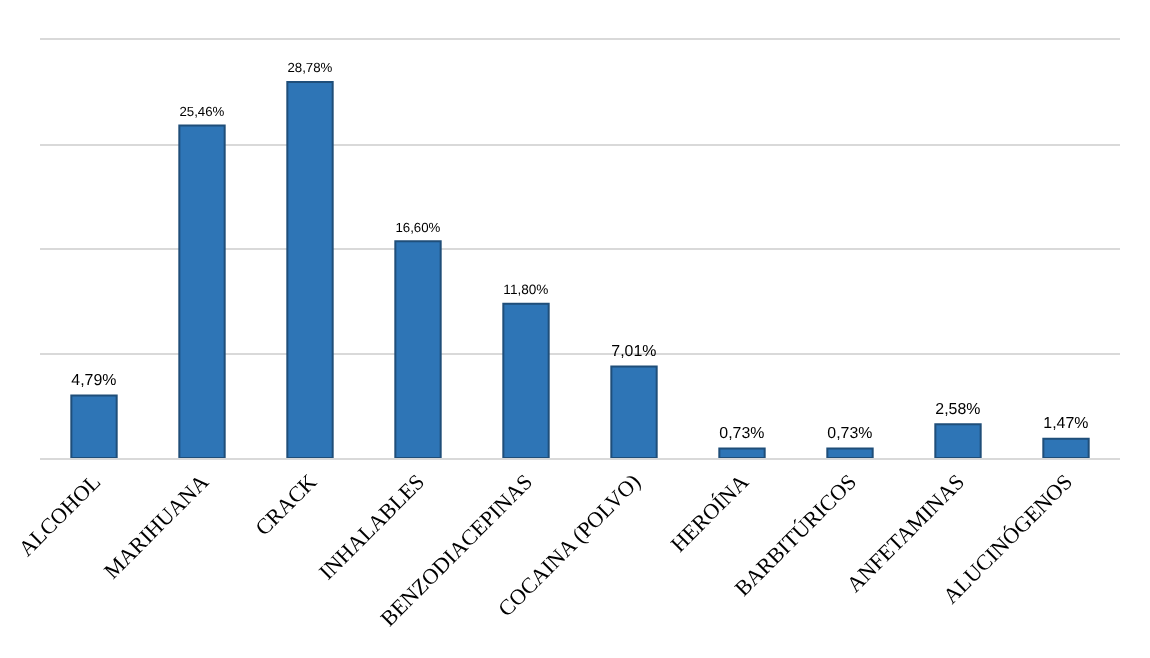  What do you see at coordinates (958, 408) in the screenshot?
I see `data-label: 2,58%` at bounding box center [958, 408].